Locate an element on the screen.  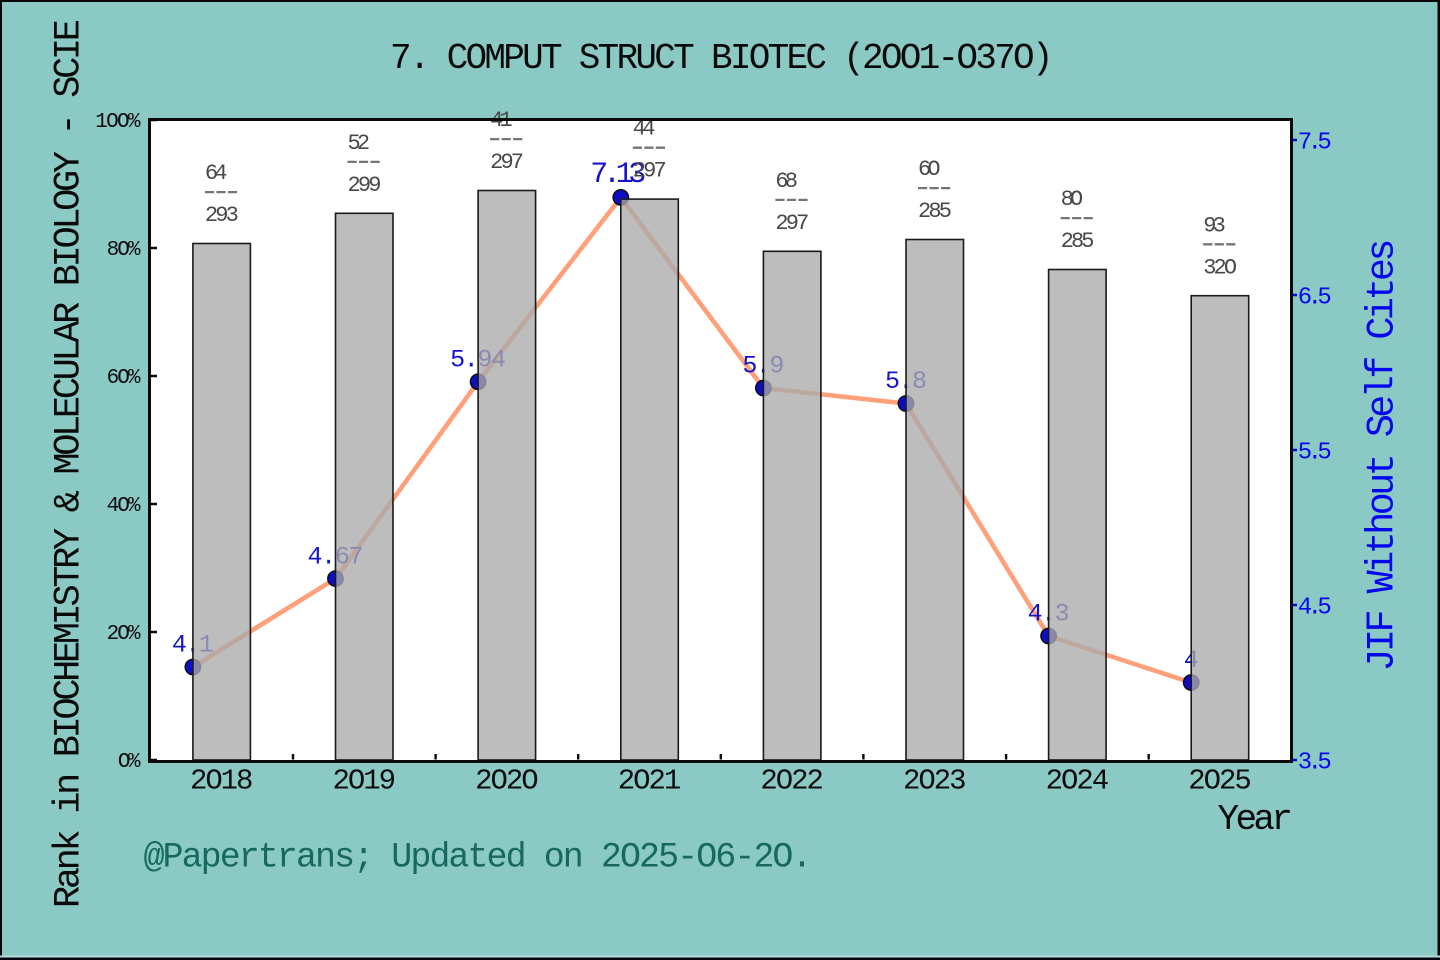
svg-text: 2O% is located at coordinates (124, 634).